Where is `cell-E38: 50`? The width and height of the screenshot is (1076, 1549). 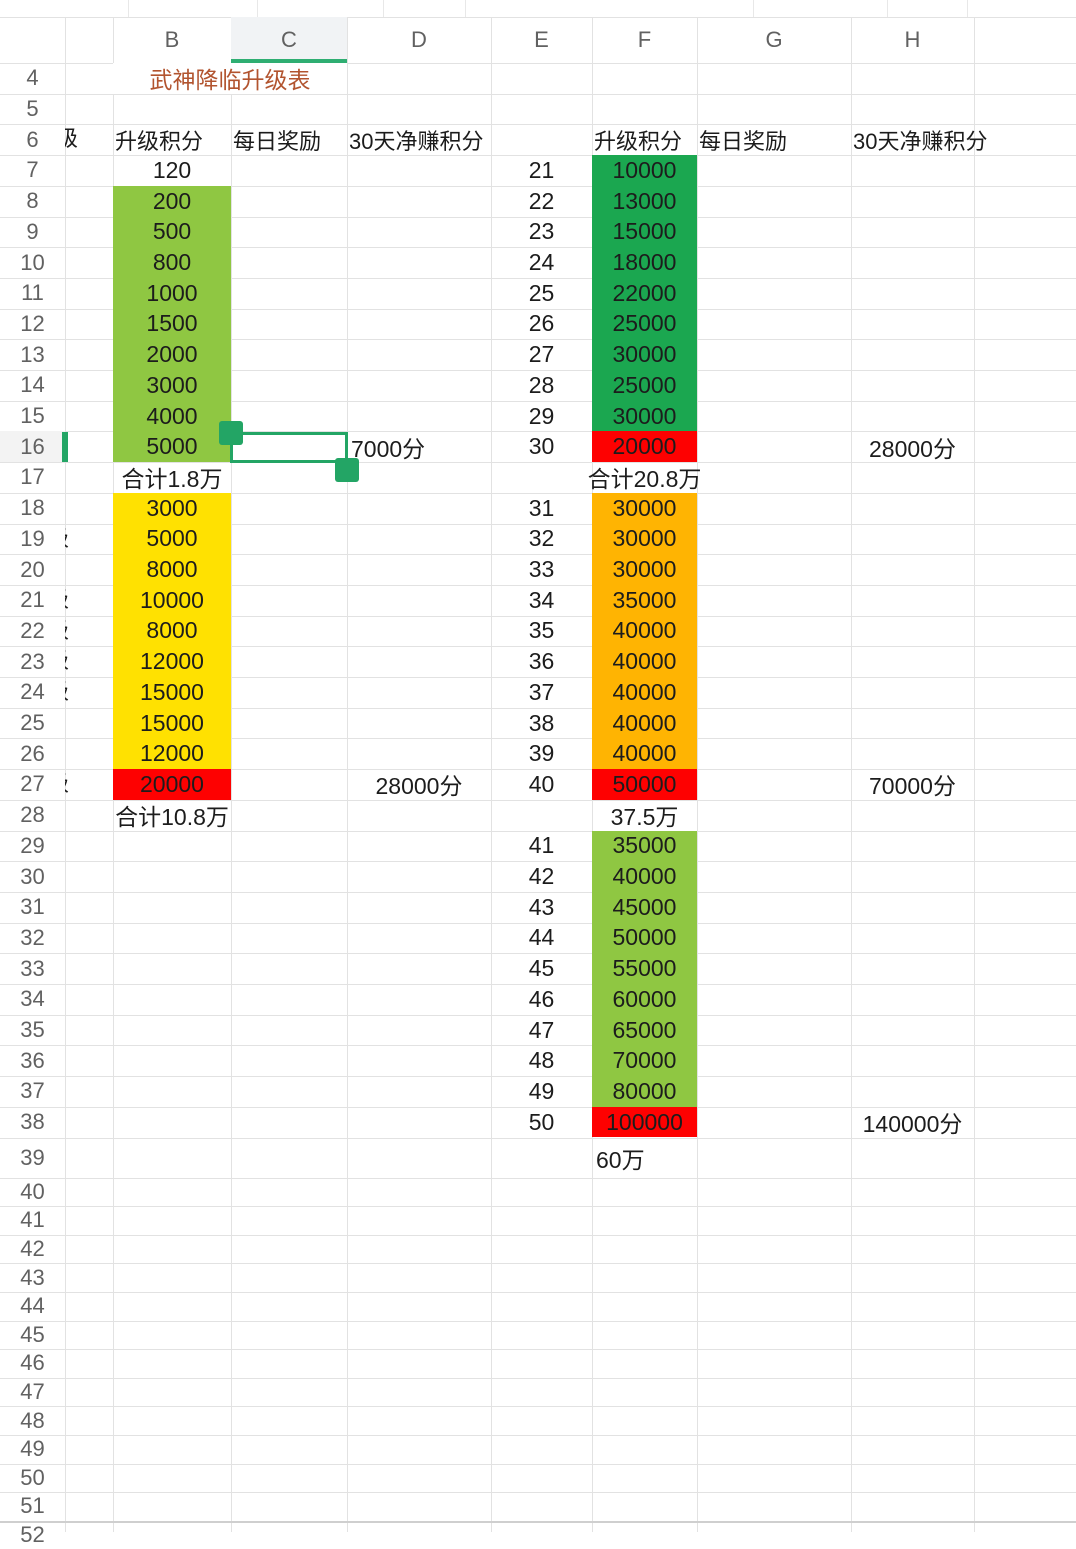
cell-E38: 50 is located at coordinates (541, 1121).